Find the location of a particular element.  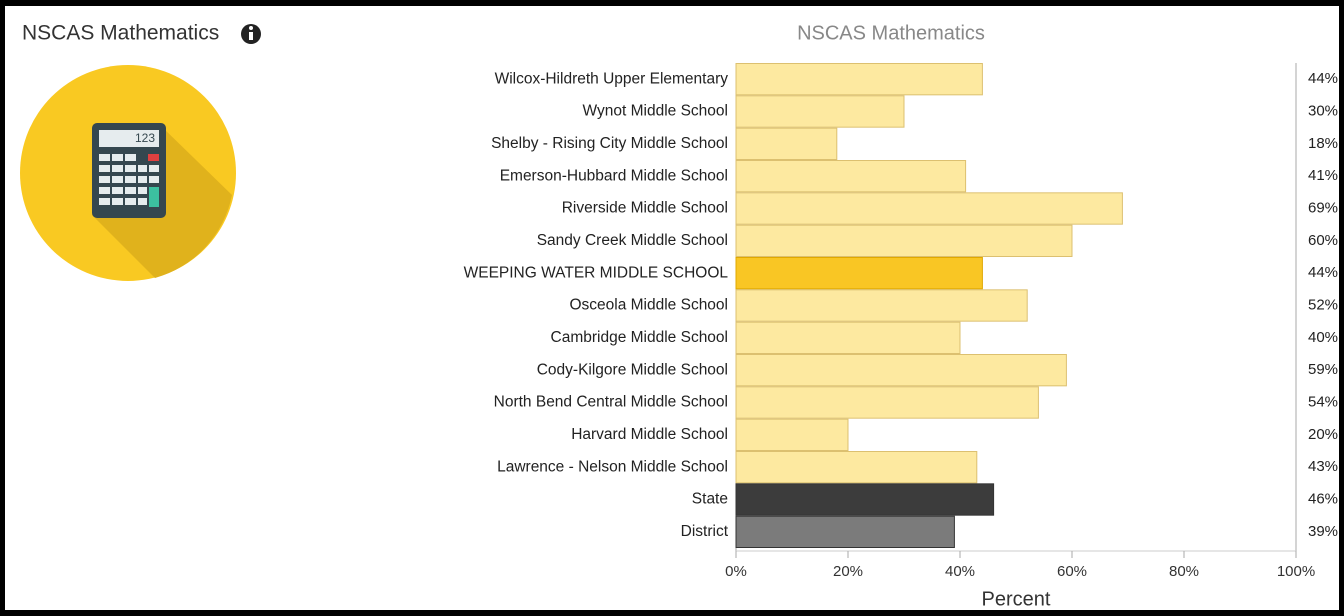

value-label: 60% is located at coordinates (1323, 240).